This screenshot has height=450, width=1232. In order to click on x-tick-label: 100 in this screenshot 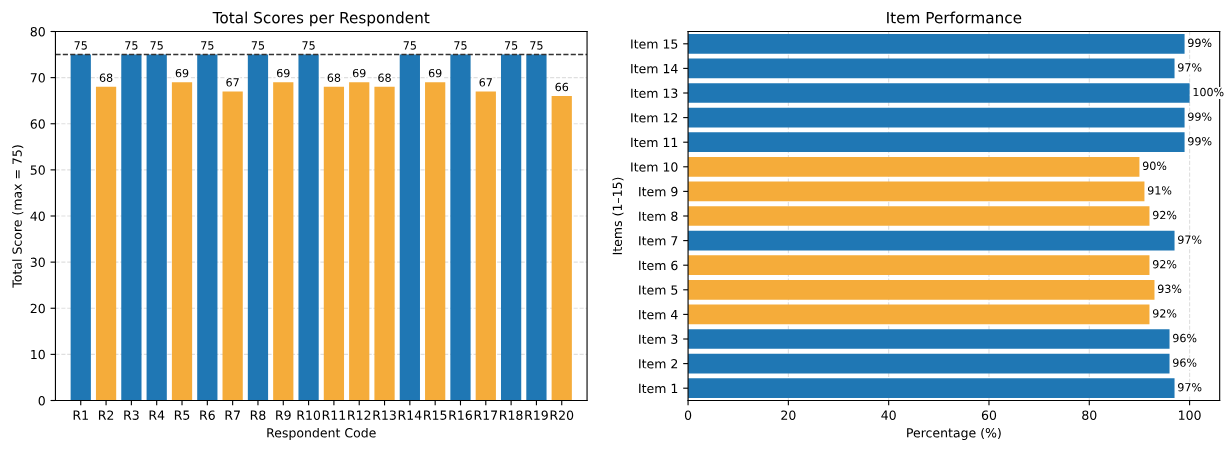, I will do `click(1190, 415)`.